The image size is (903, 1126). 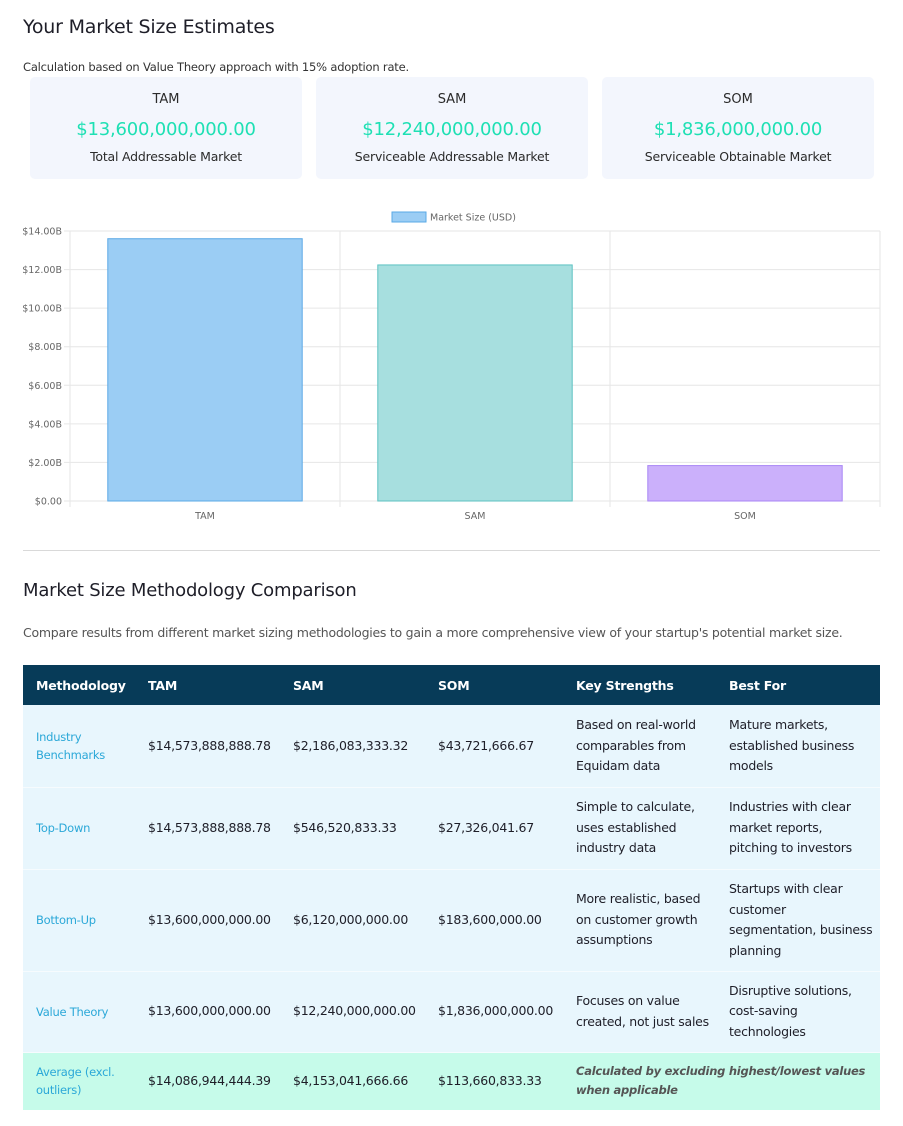 What do you see at coordinates (490, 1080) in the screenshot?
I see `som-value: $113,660,833.33` at bounding box center [490, 1080].